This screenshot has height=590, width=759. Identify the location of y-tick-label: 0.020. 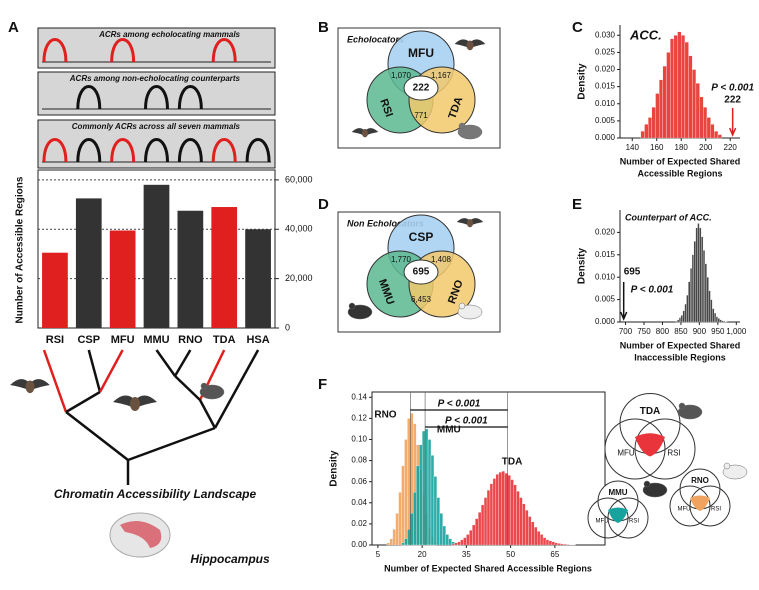
(605, 69).